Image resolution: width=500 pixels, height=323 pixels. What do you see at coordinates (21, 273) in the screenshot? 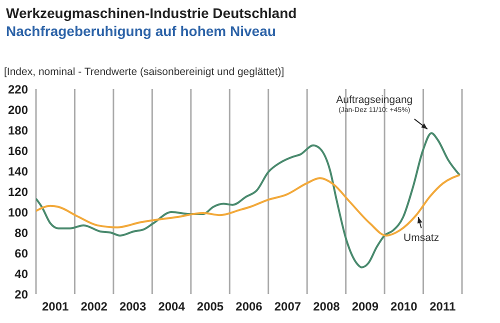
I see `y-tick-label: 40` at bounding box center [21, 273].